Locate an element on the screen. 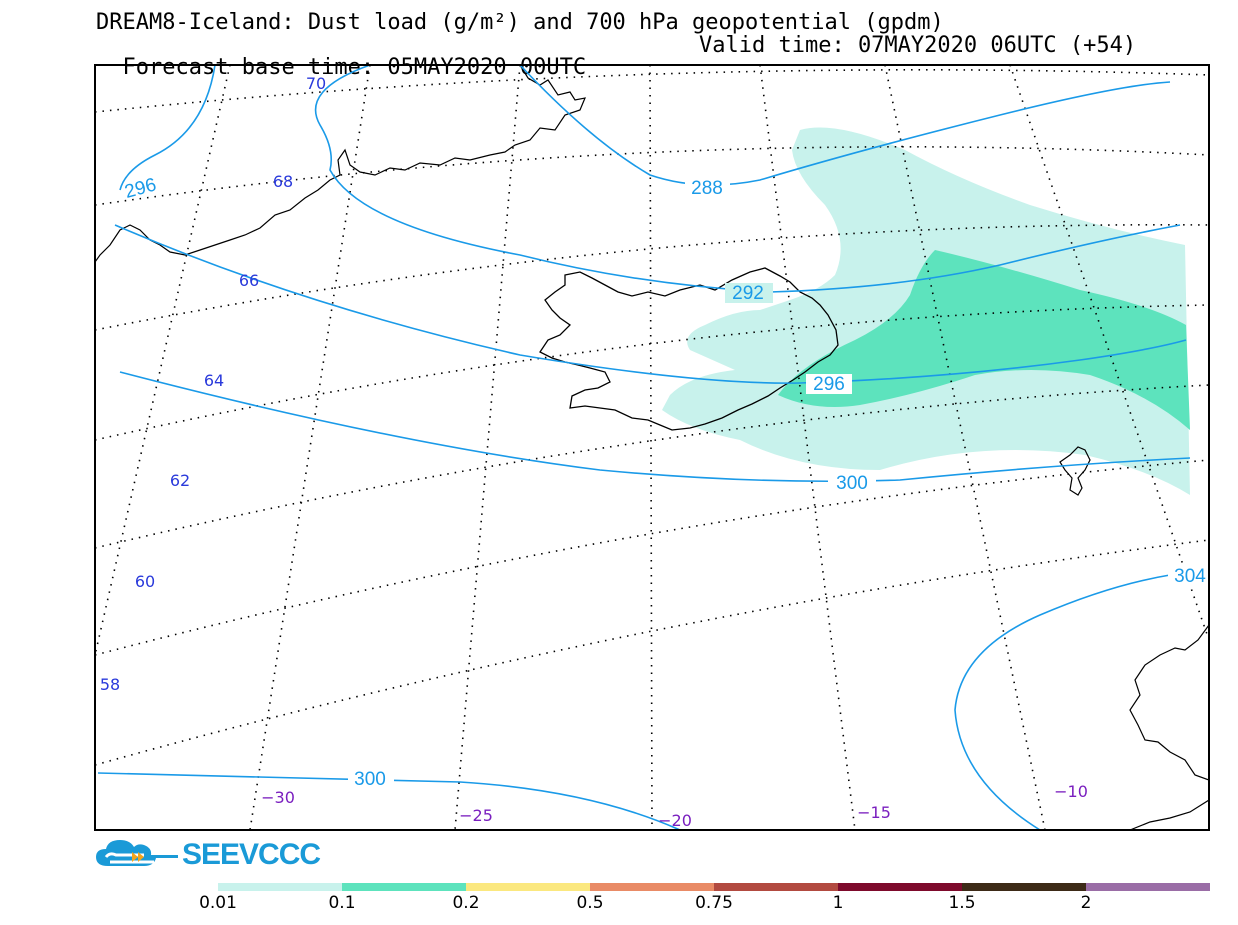 The width and height of the screenshot is (1238, 925). colorbar-label: 0.1 is located at coordinates (342, 903).